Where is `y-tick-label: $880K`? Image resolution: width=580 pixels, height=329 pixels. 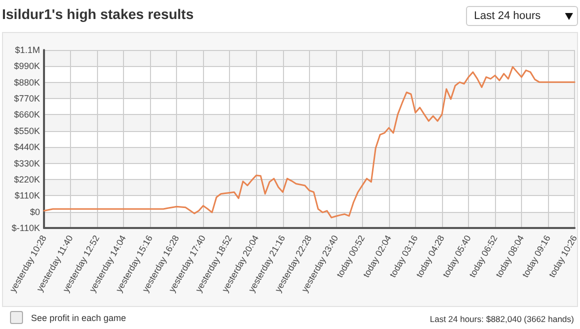 y-tick-label: $880K is located at coordinates (27, 82).